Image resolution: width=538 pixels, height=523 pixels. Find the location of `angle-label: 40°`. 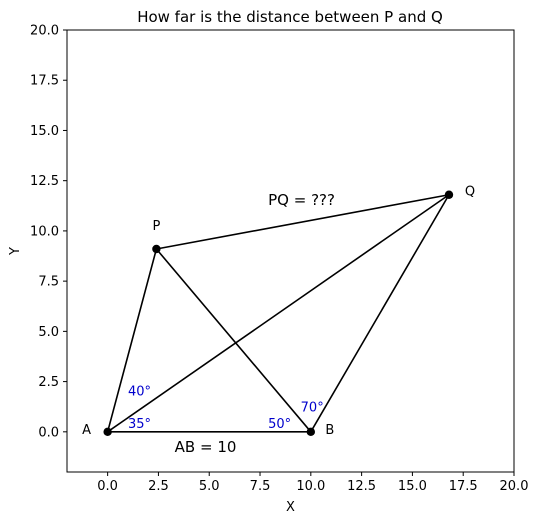

angle-label: 40° is located at coordinates (139, 392).